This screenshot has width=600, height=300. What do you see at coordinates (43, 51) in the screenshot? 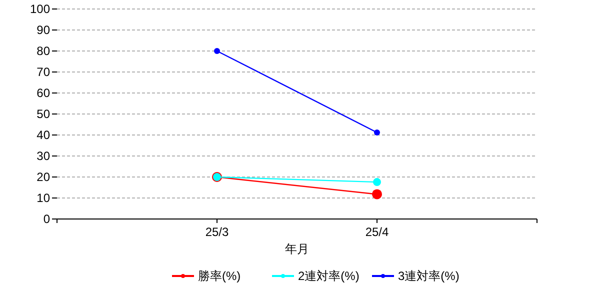
I see `y-tick-label: 80` at bounding box center [43, 51].